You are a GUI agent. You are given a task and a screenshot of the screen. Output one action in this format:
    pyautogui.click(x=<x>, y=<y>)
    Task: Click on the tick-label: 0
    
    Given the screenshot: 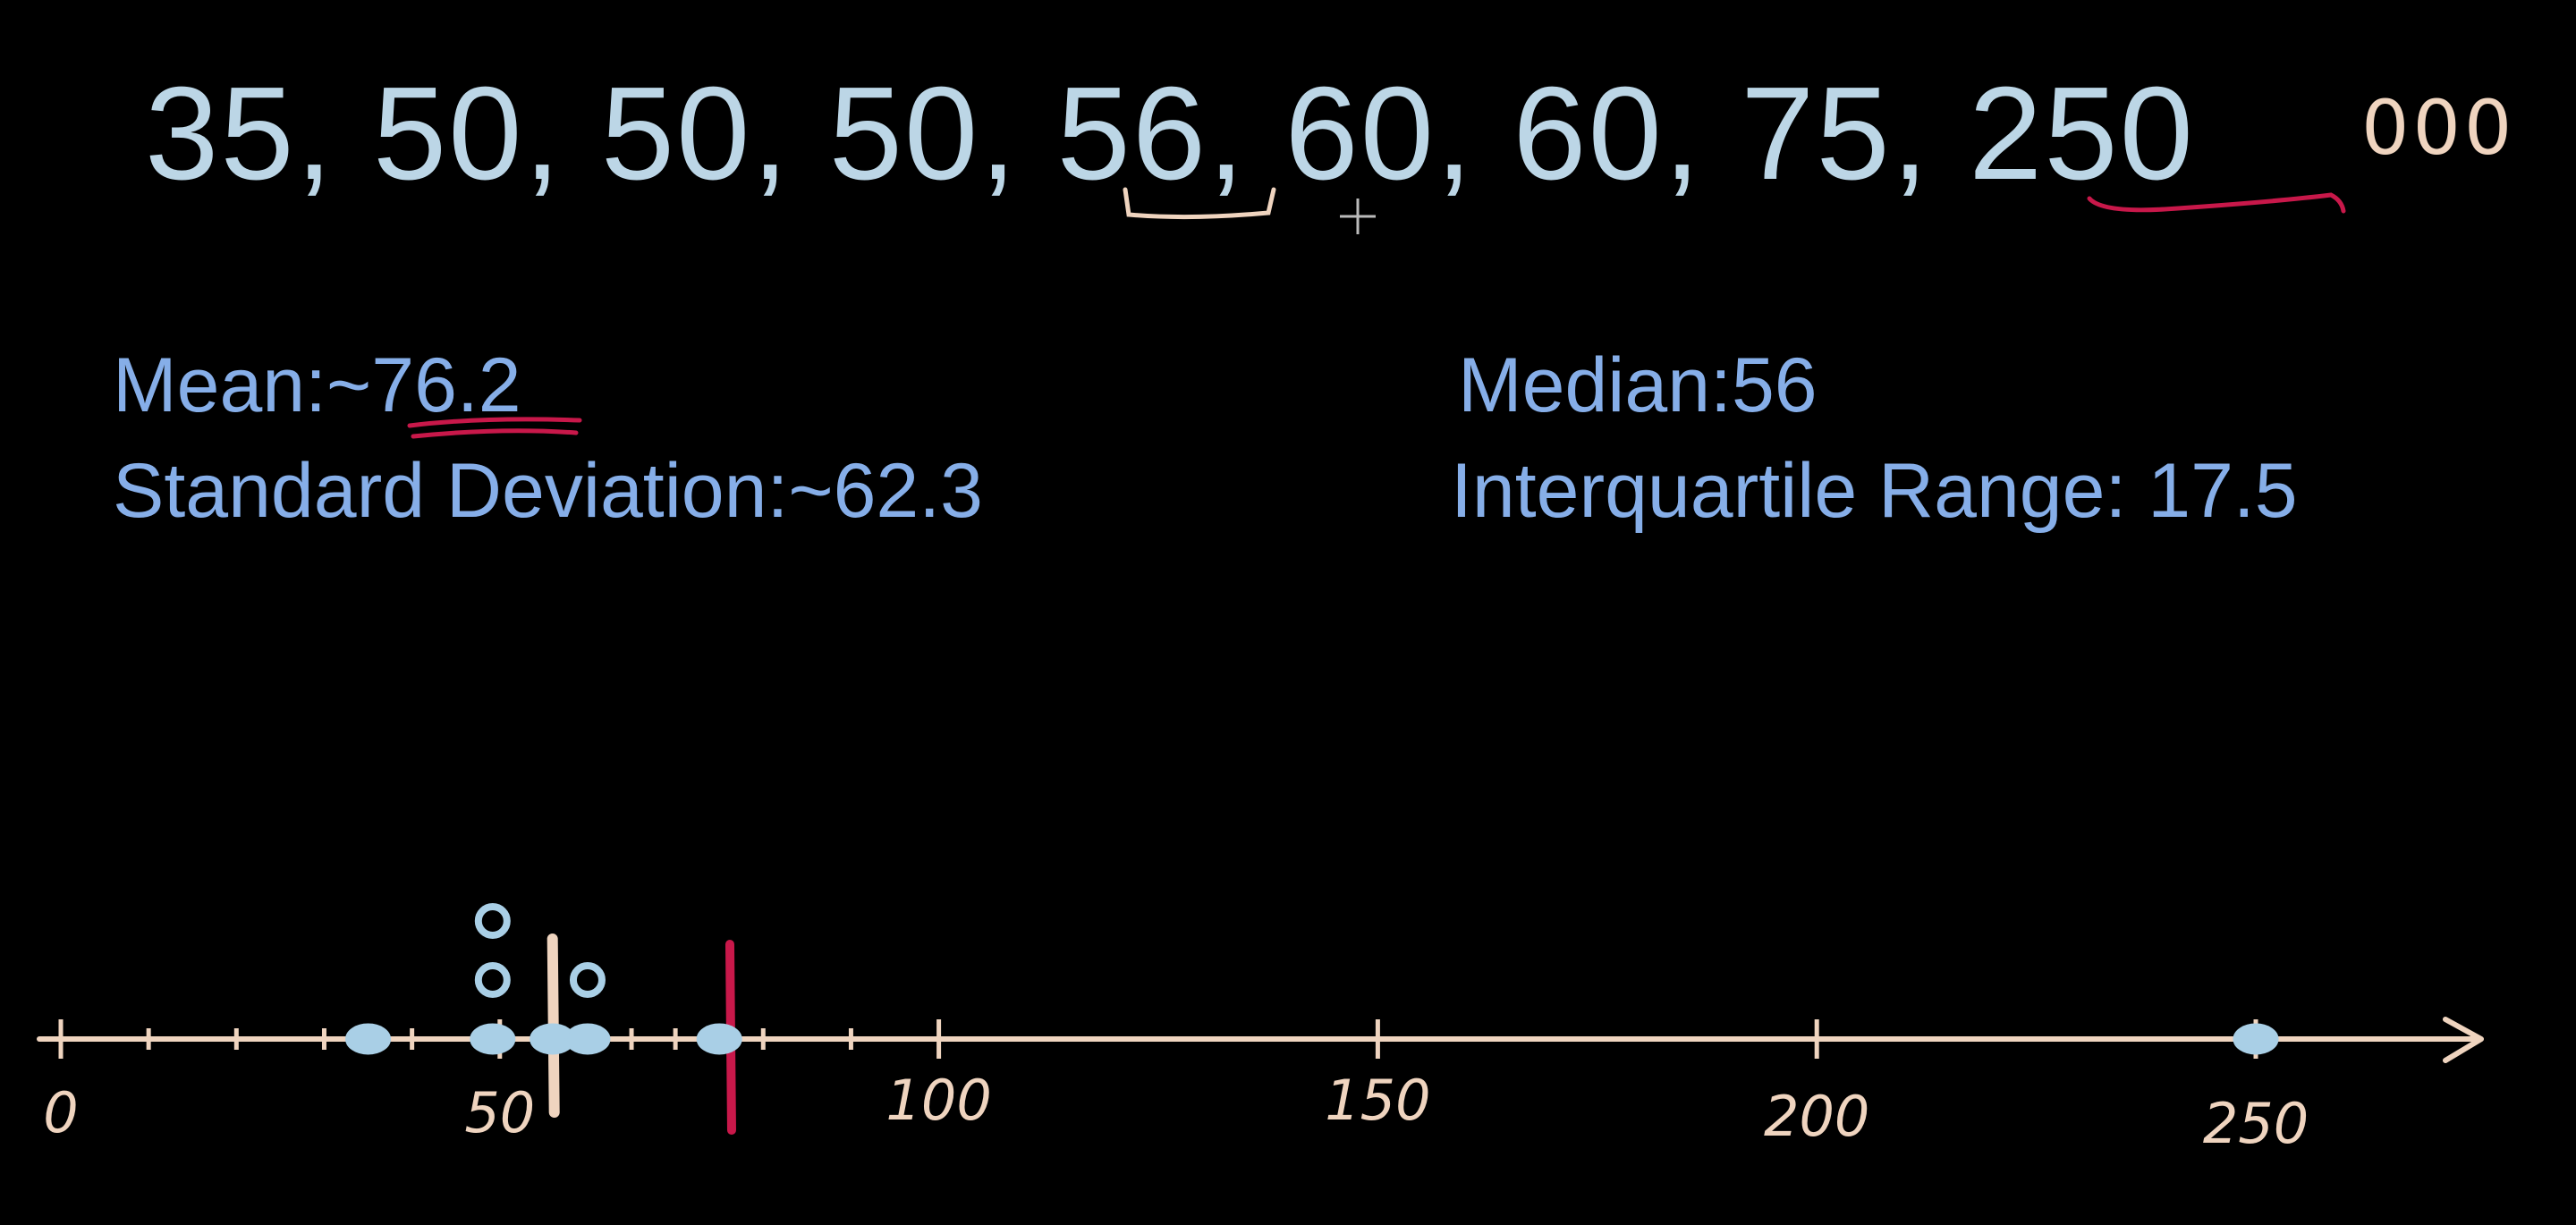 What is the action you would take?
    pyautogui.click(x=60, y=1113)
    